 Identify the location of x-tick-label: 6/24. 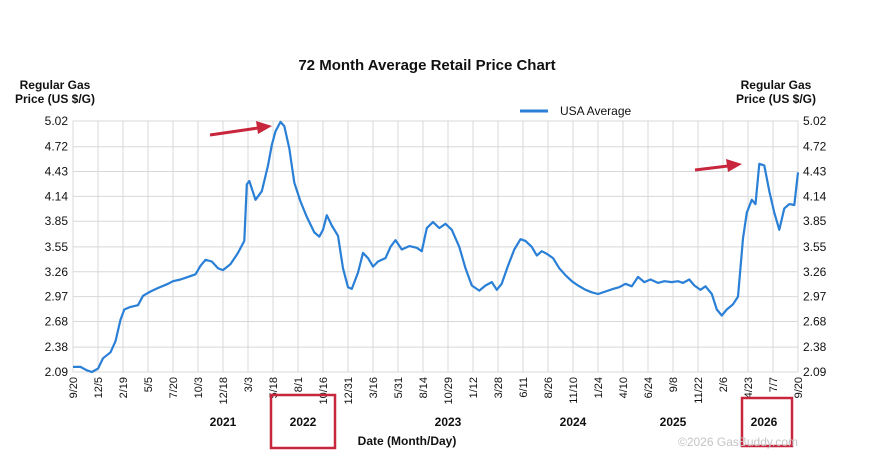
(649, 387).